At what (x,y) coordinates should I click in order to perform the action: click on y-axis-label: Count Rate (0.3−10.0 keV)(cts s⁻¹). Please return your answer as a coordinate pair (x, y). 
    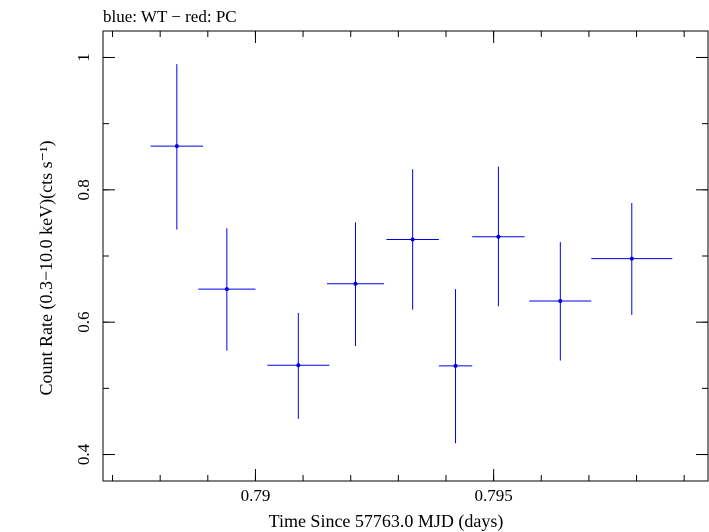
    Looking at the image, I should click on (46, 267).